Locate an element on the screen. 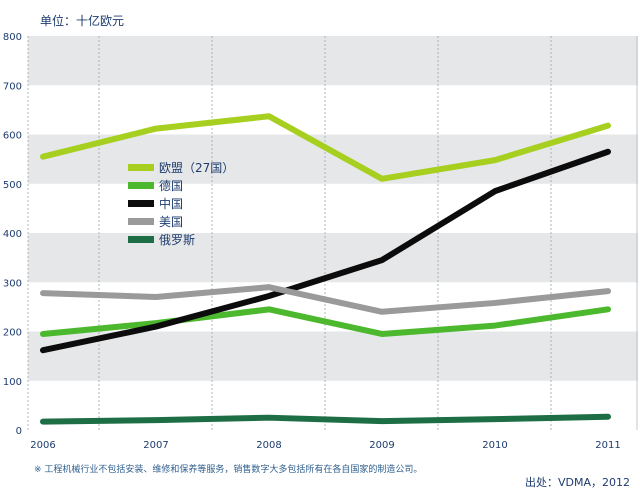 Image resolution: width=640 pixels, height=490 pixels. x-tick-2006: 2006 is located at coordinates (42, 445).